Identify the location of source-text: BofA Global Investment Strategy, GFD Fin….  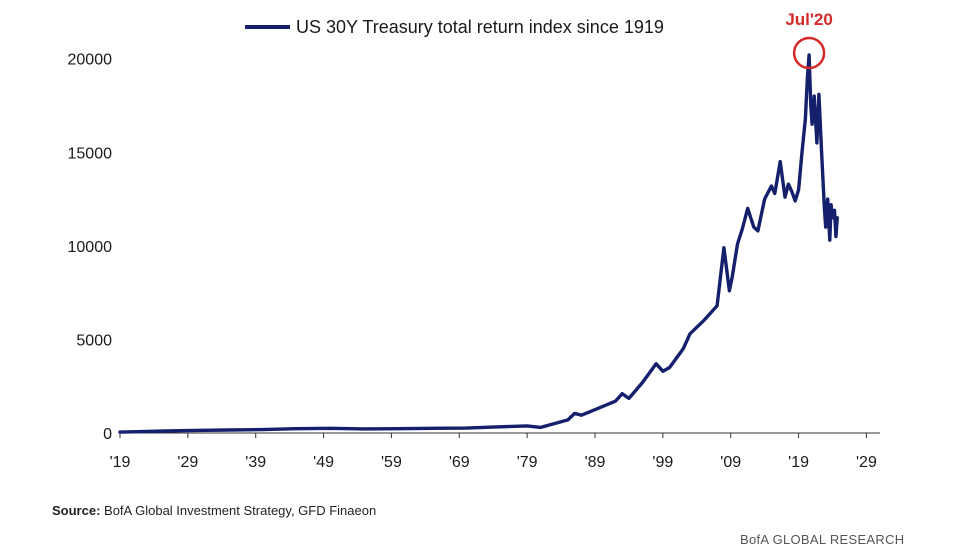
(240, 510).